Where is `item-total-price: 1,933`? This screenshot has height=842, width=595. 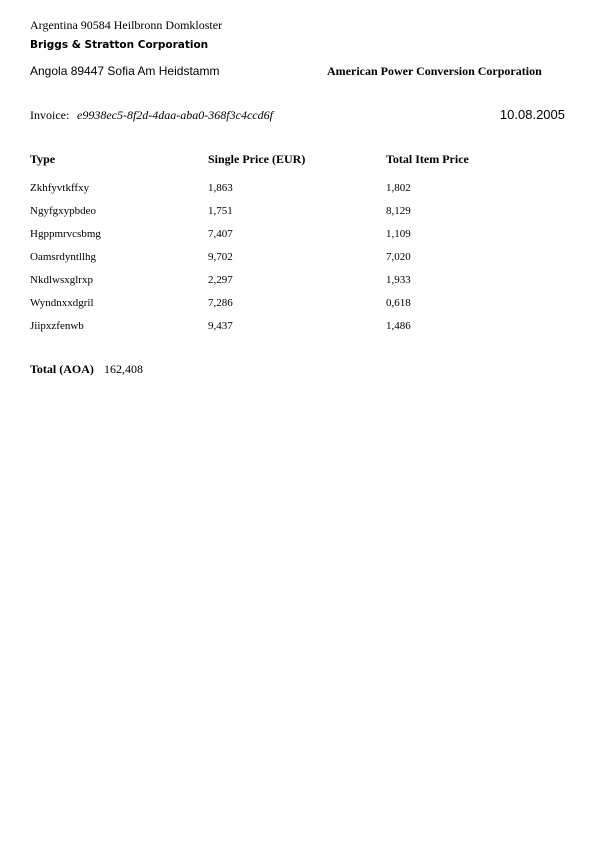 item-total-price: 1,933 is located at coordinates (398, 280).